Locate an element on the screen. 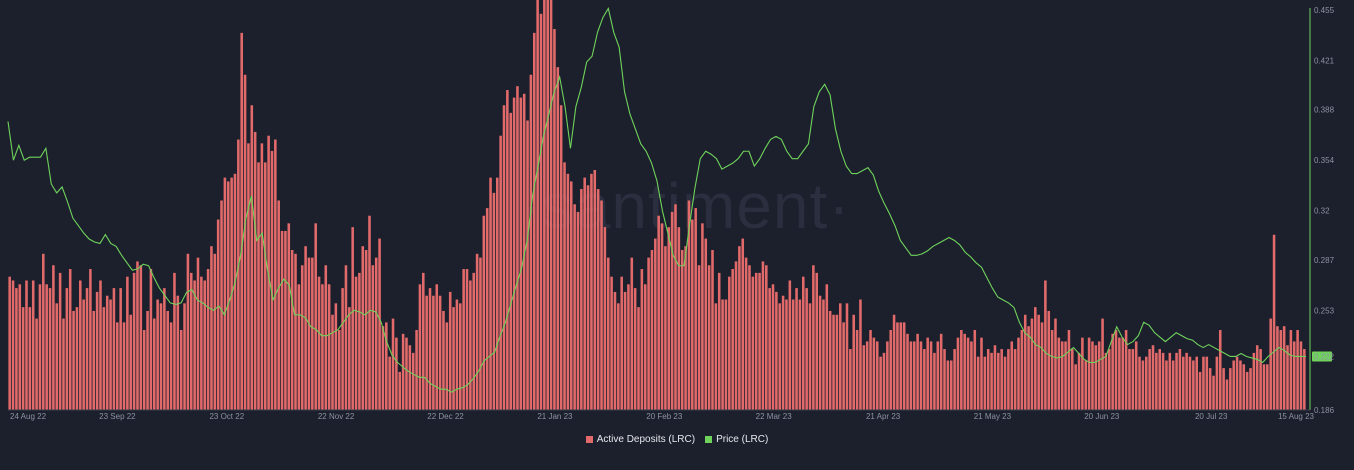 The image size is (1354, 470). x-tick-label: 23 Sep 22 is located at coordinates (117, 416).